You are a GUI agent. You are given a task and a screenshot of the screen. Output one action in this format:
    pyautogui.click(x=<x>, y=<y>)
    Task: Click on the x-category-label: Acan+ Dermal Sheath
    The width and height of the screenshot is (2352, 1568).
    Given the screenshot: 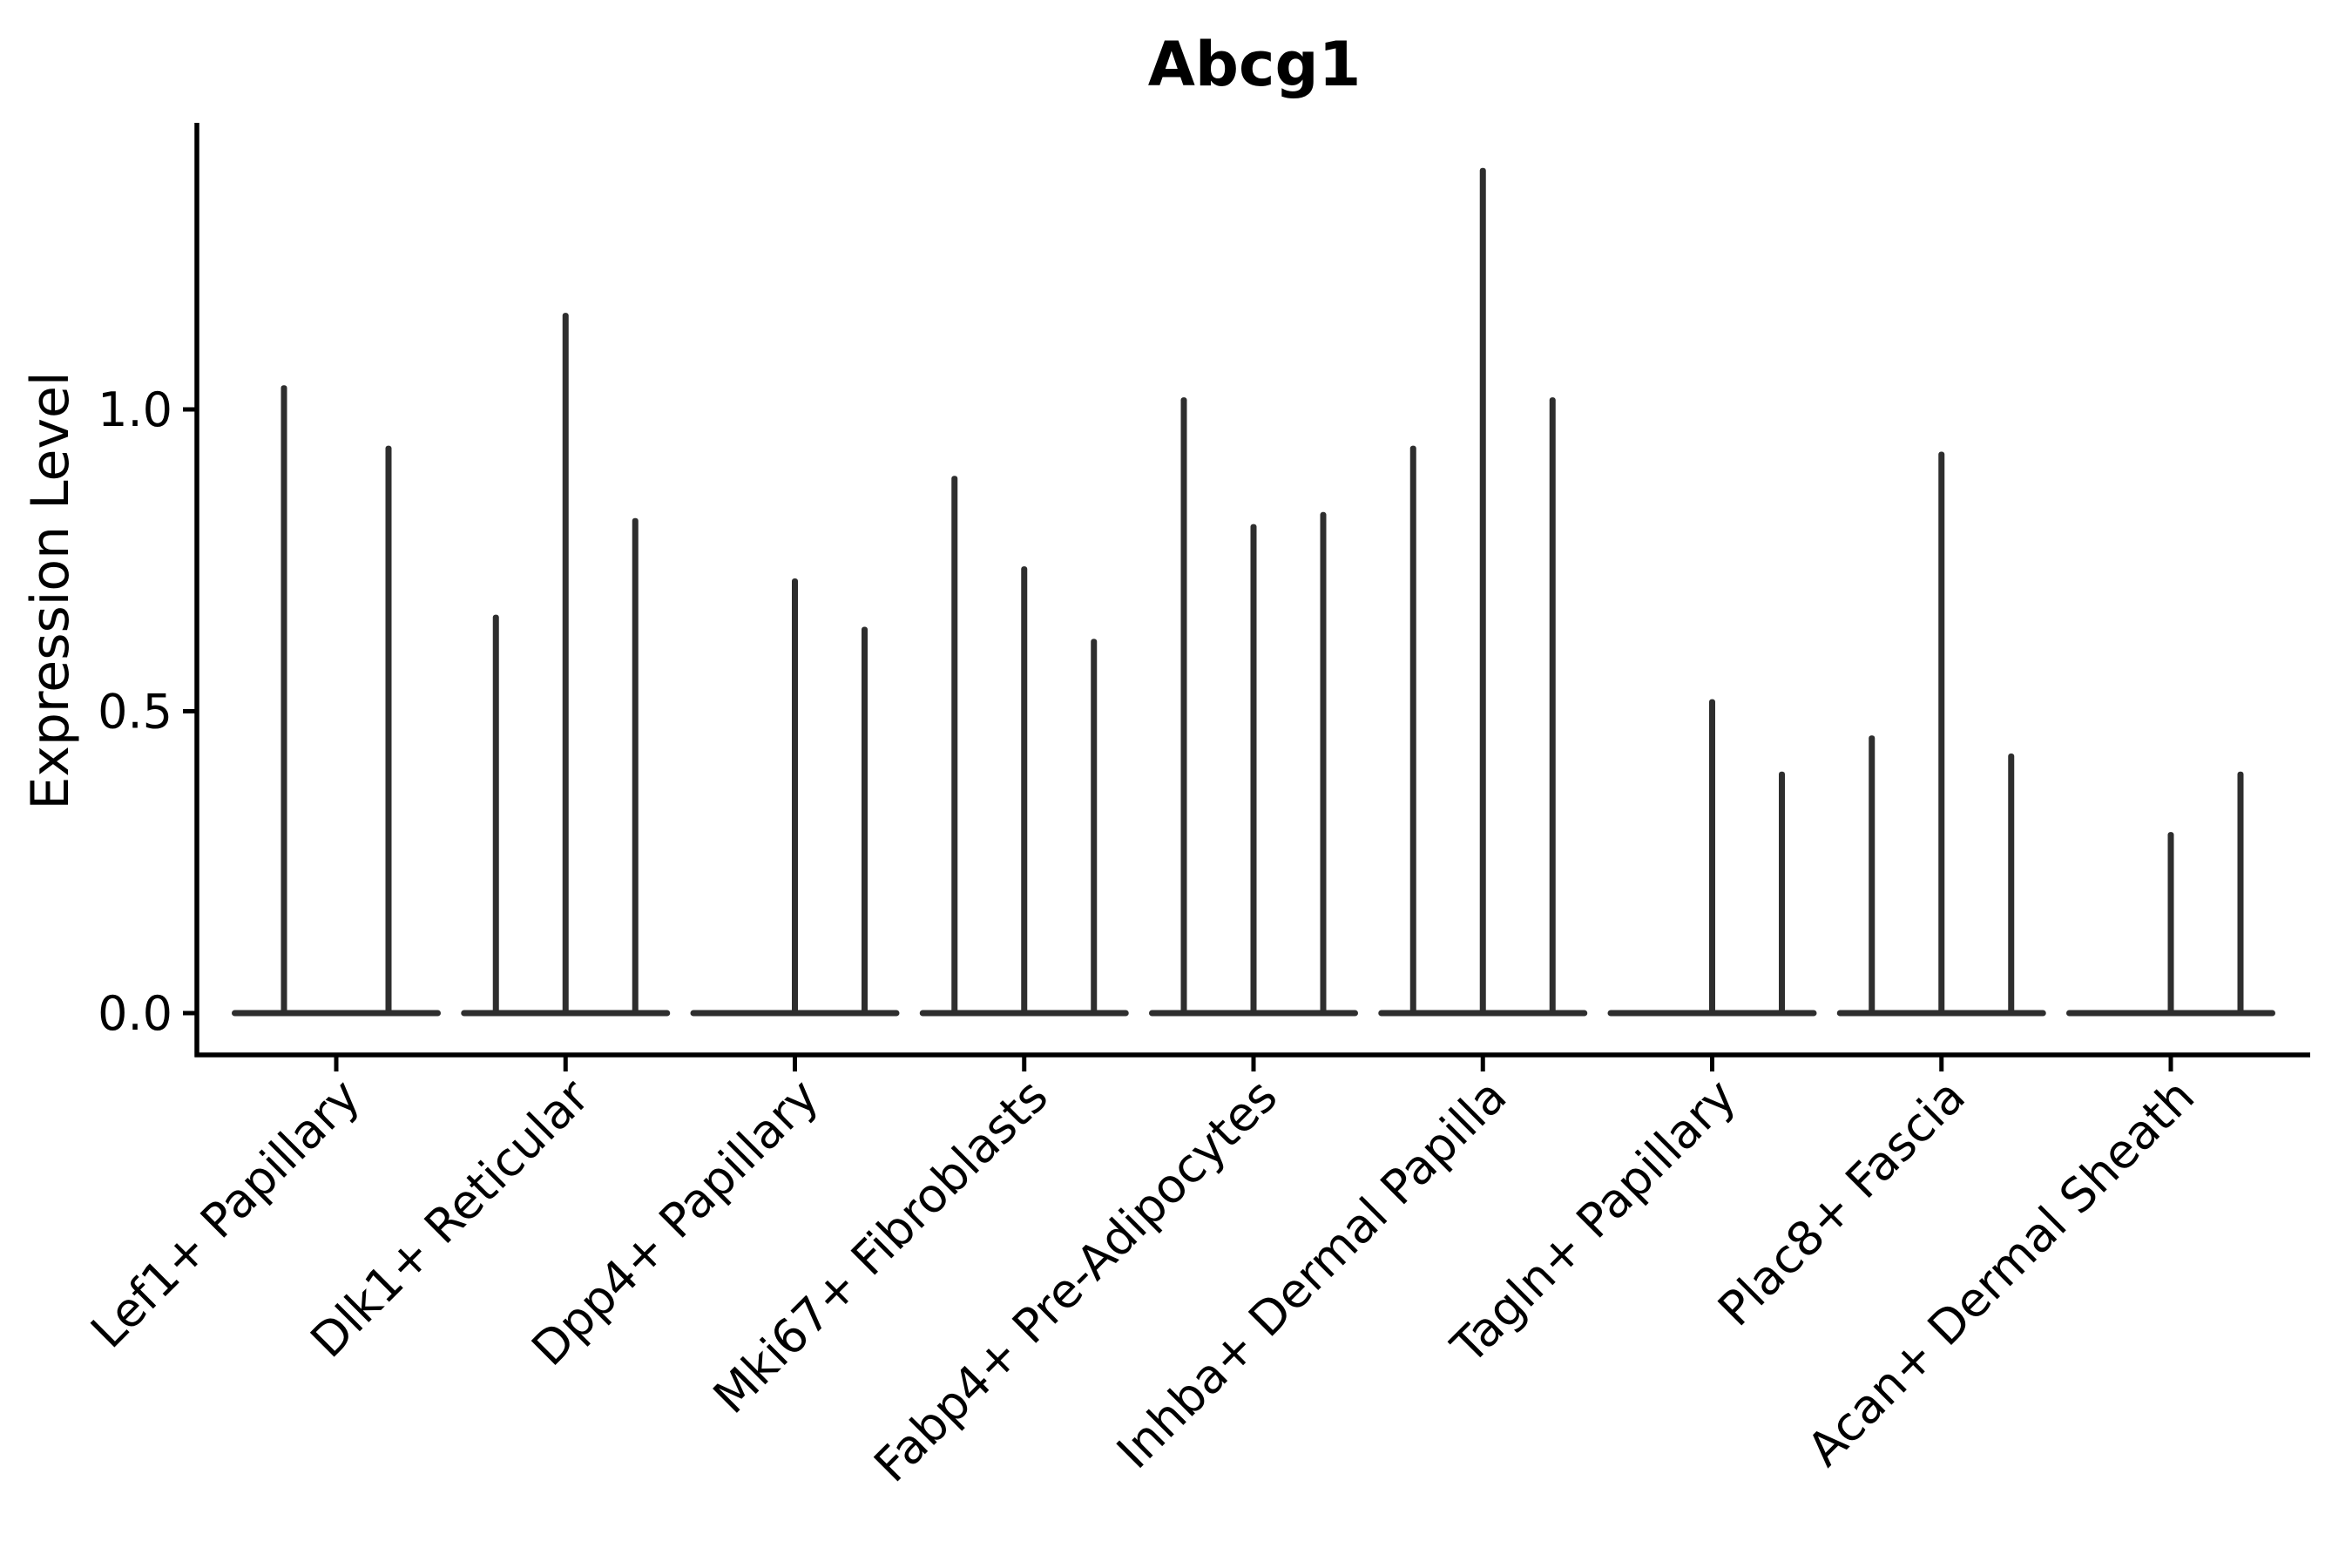 What is the action you would take?
    pyautogui.click(x=2001, y=1273)
    